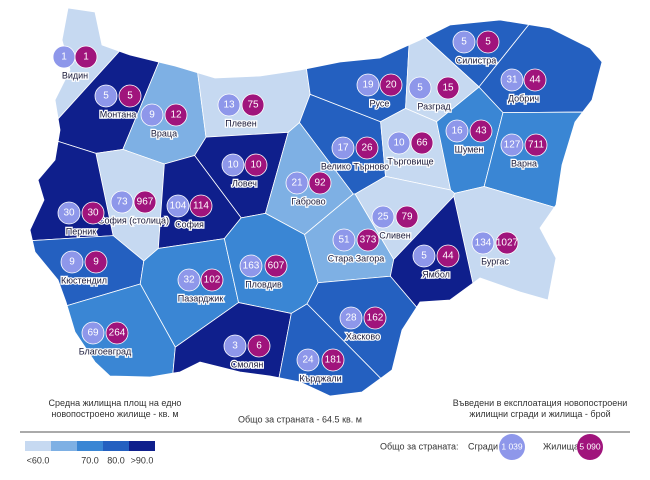  What do you see at coordinates (351, 318) in the screenshot?
I see `buildings-count: 28` at bounding box center [351, 318].